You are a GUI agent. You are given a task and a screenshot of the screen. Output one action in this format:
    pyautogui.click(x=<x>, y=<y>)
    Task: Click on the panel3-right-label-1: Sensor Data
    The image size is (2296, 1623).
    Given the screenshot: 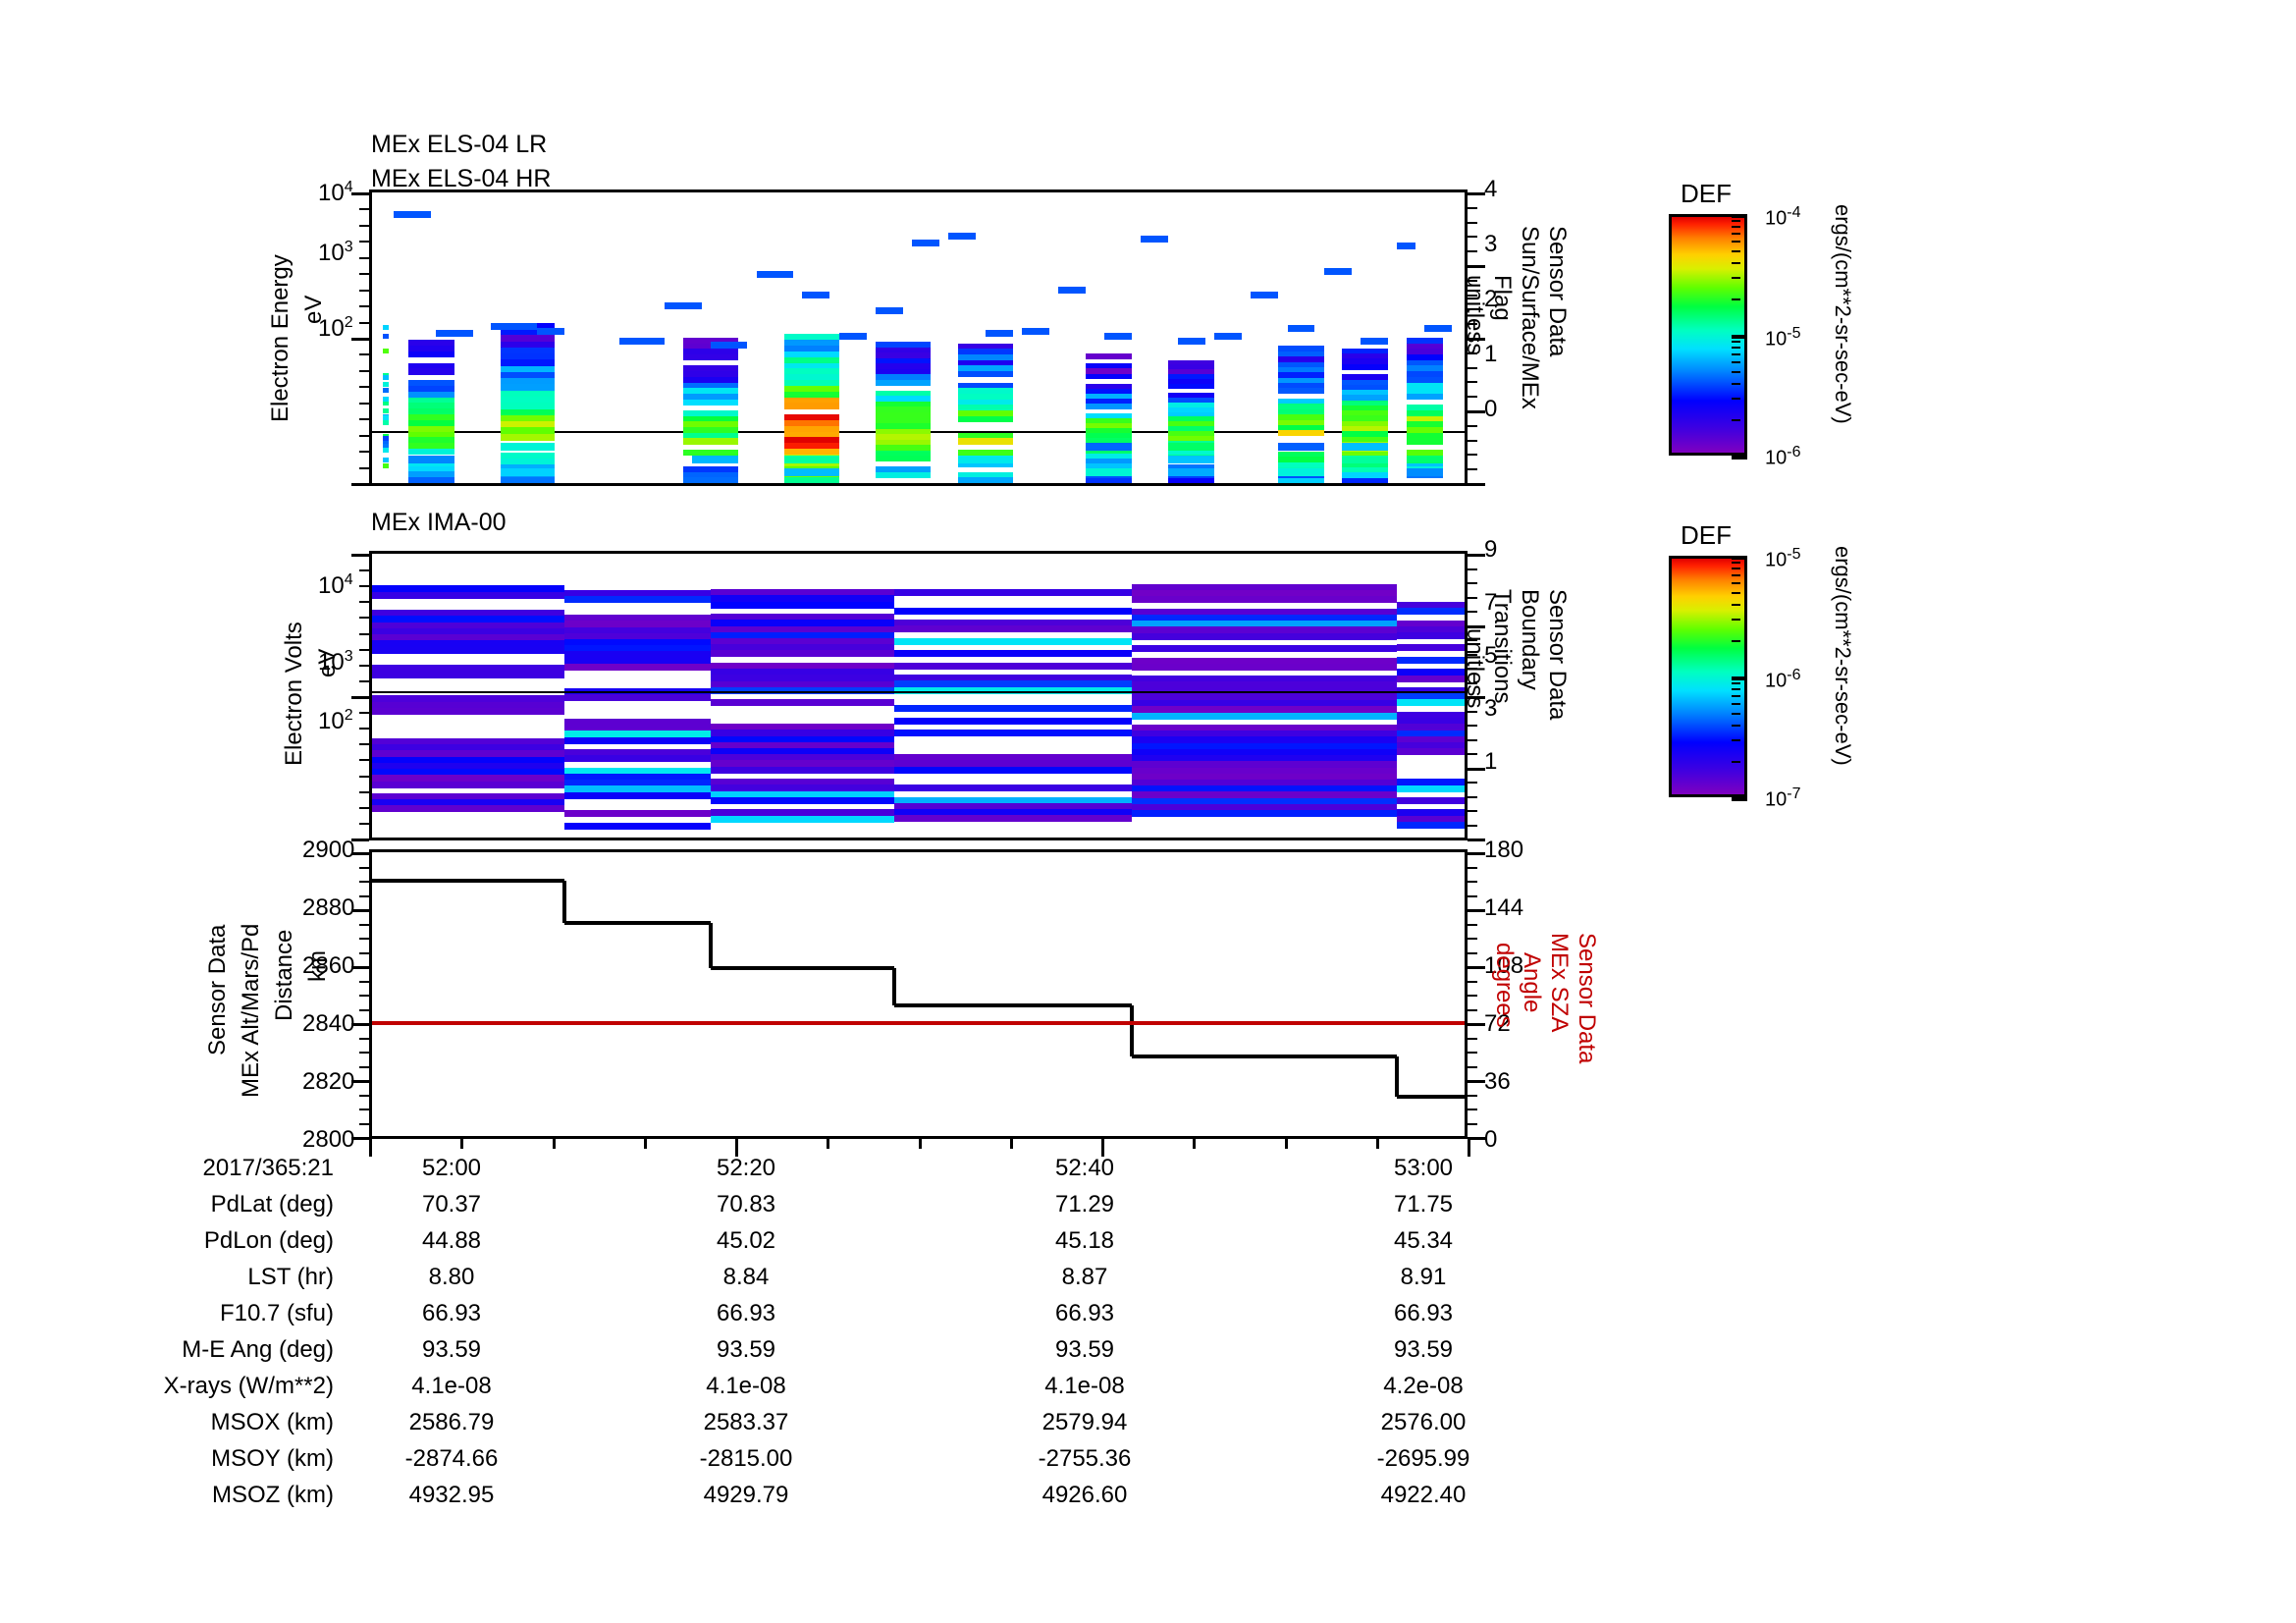 What is the action you would take?
    pyautogui.click(x=1587, y=998)
    